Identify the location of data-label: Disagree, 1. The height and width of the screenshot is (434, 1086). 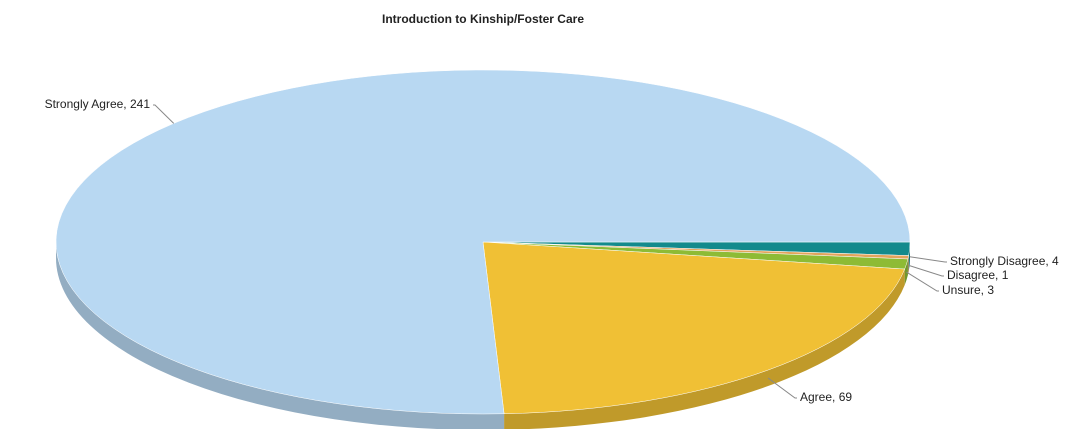
(978, 275).